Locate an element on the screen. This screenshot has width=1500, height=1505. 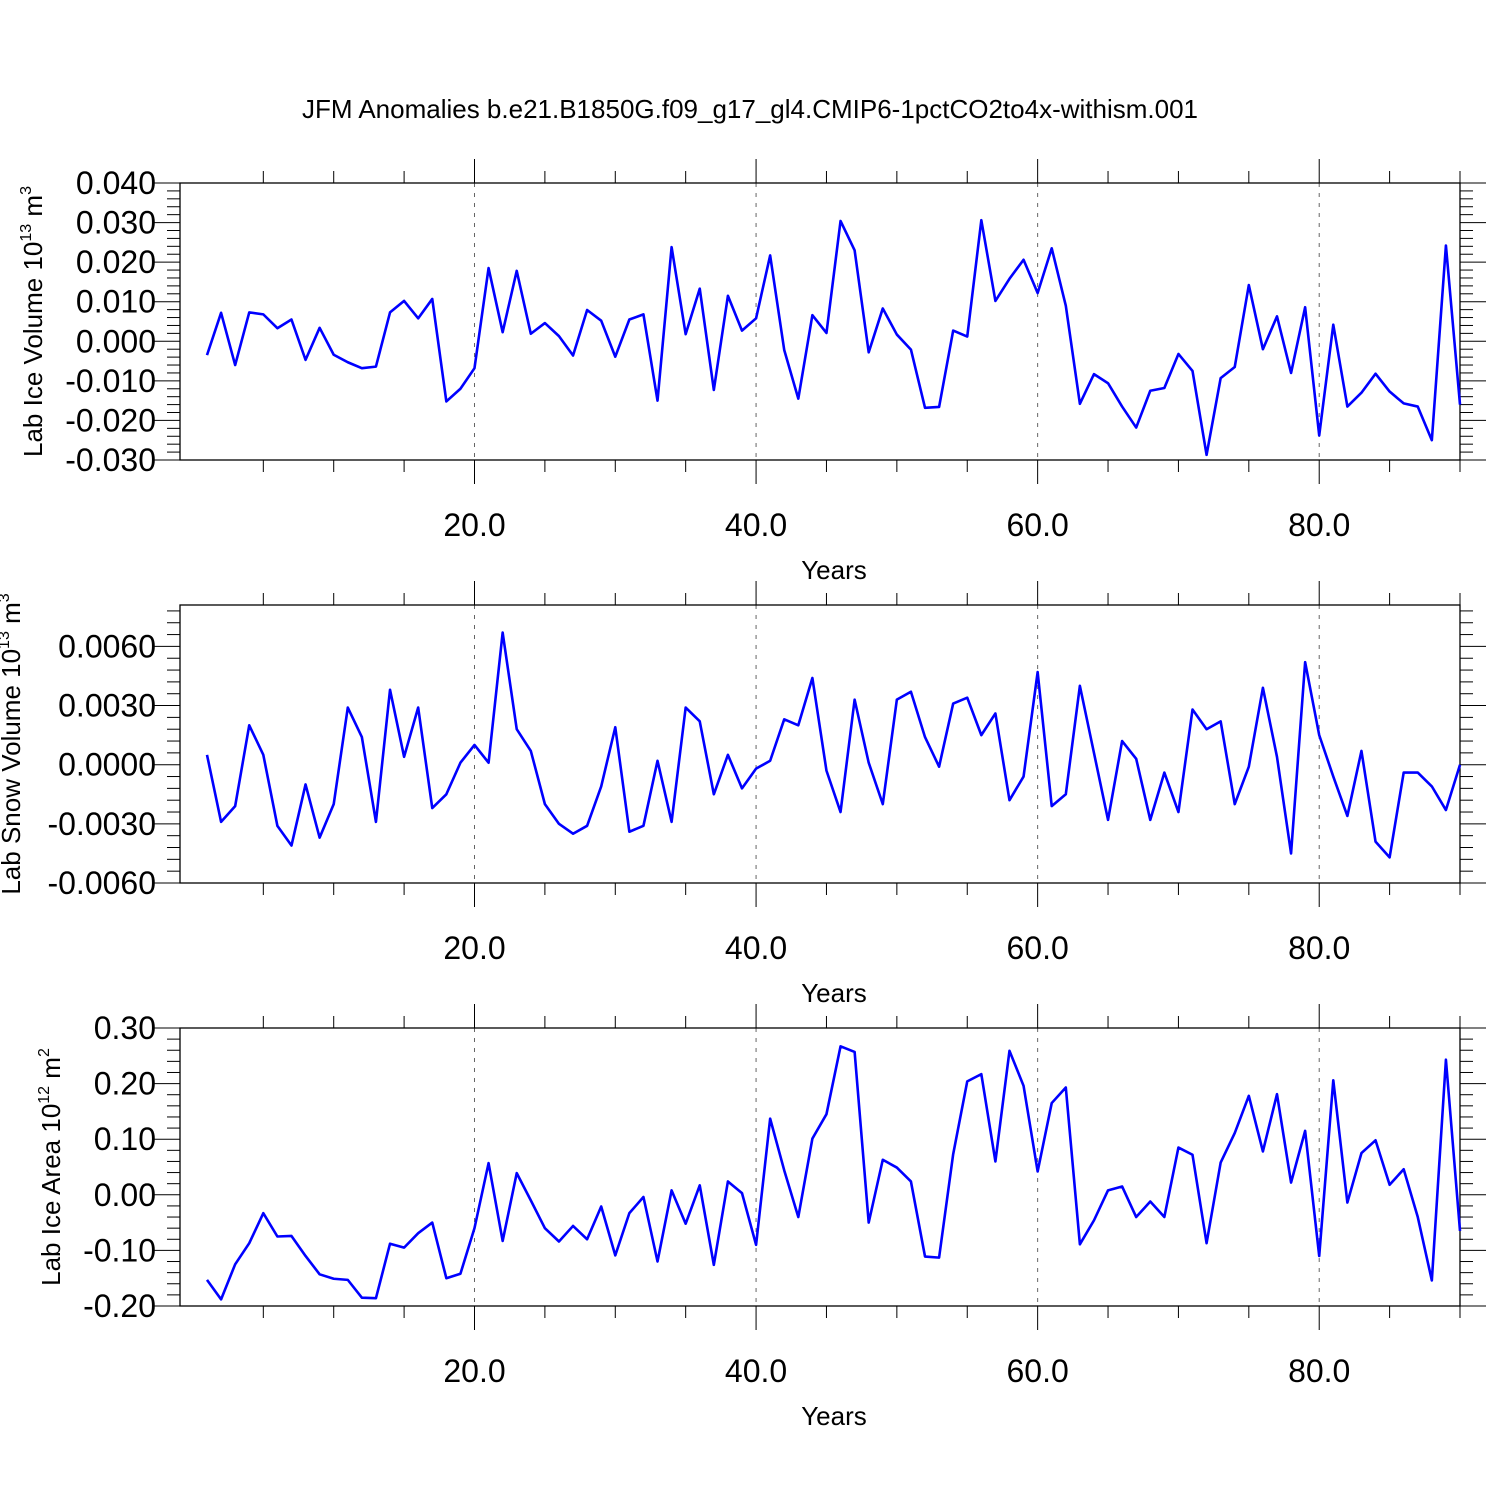
y-tick-label: 0.0030 is located at coordinates (107, 706).